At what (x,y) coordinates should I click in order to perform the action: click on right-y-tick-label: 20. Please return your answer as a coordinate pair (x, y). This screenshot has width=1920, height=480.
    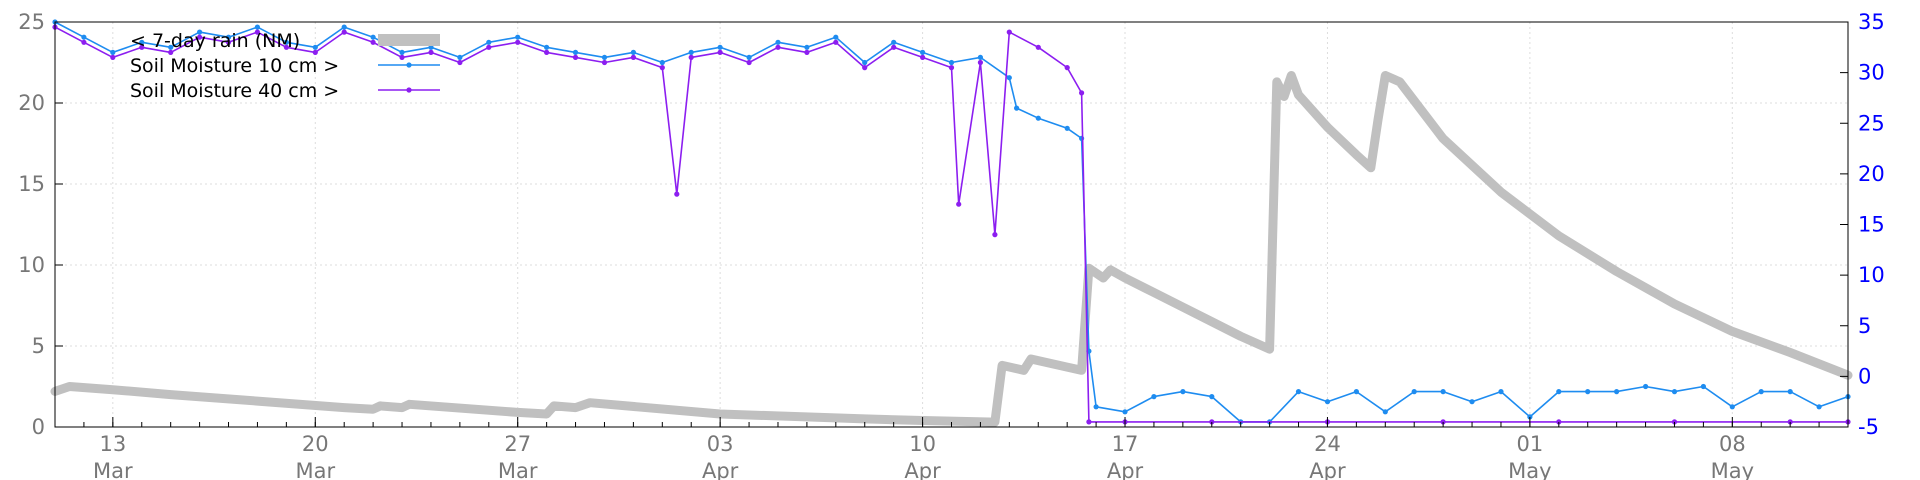
    Looking at the image, I should click on (1871, 174).